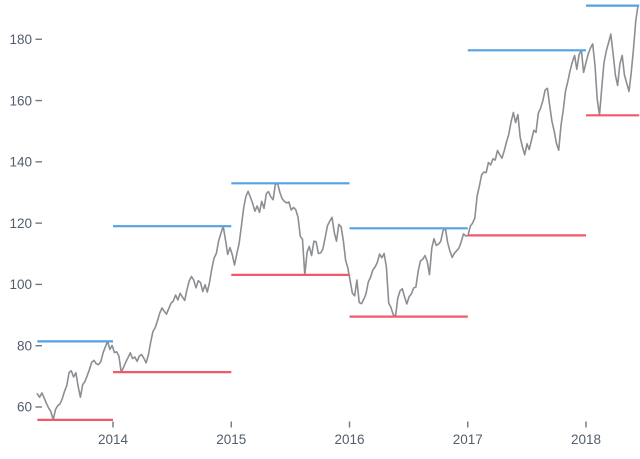 Image resolution: width=640 pixels, height=459 pixels. Describe the element at coordinates (20, 100) in the screenshot. I see `y-axis-tick-label: 160` at that location.